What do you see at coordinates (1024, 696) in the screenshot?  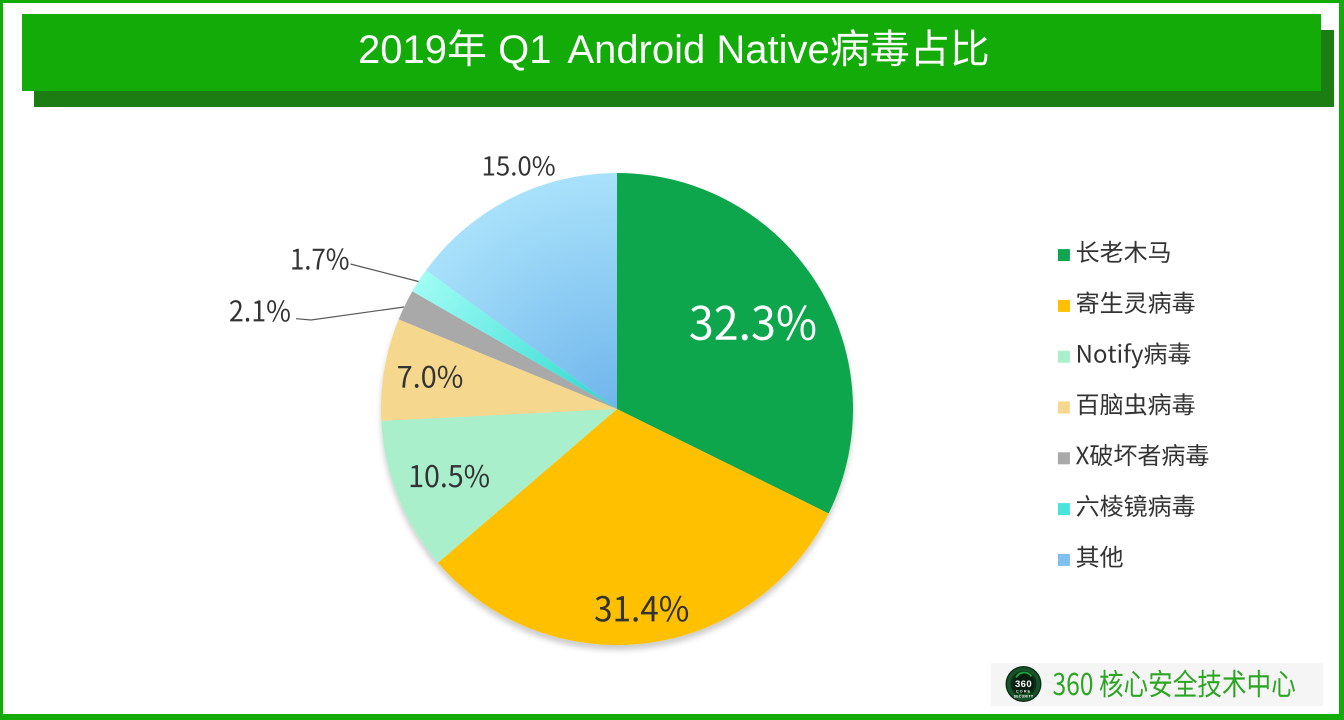 I see `svg-text: SECURITY` at bounding box center [1024, 696].